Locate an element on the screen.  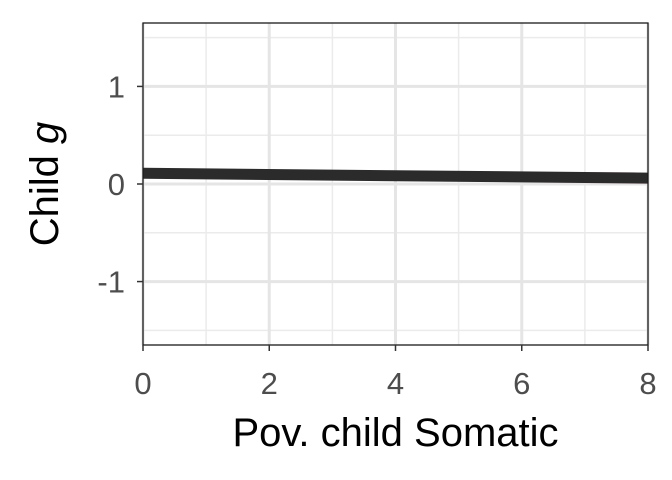
y-axis-title-main: Child is located at coordinates (45, 195).